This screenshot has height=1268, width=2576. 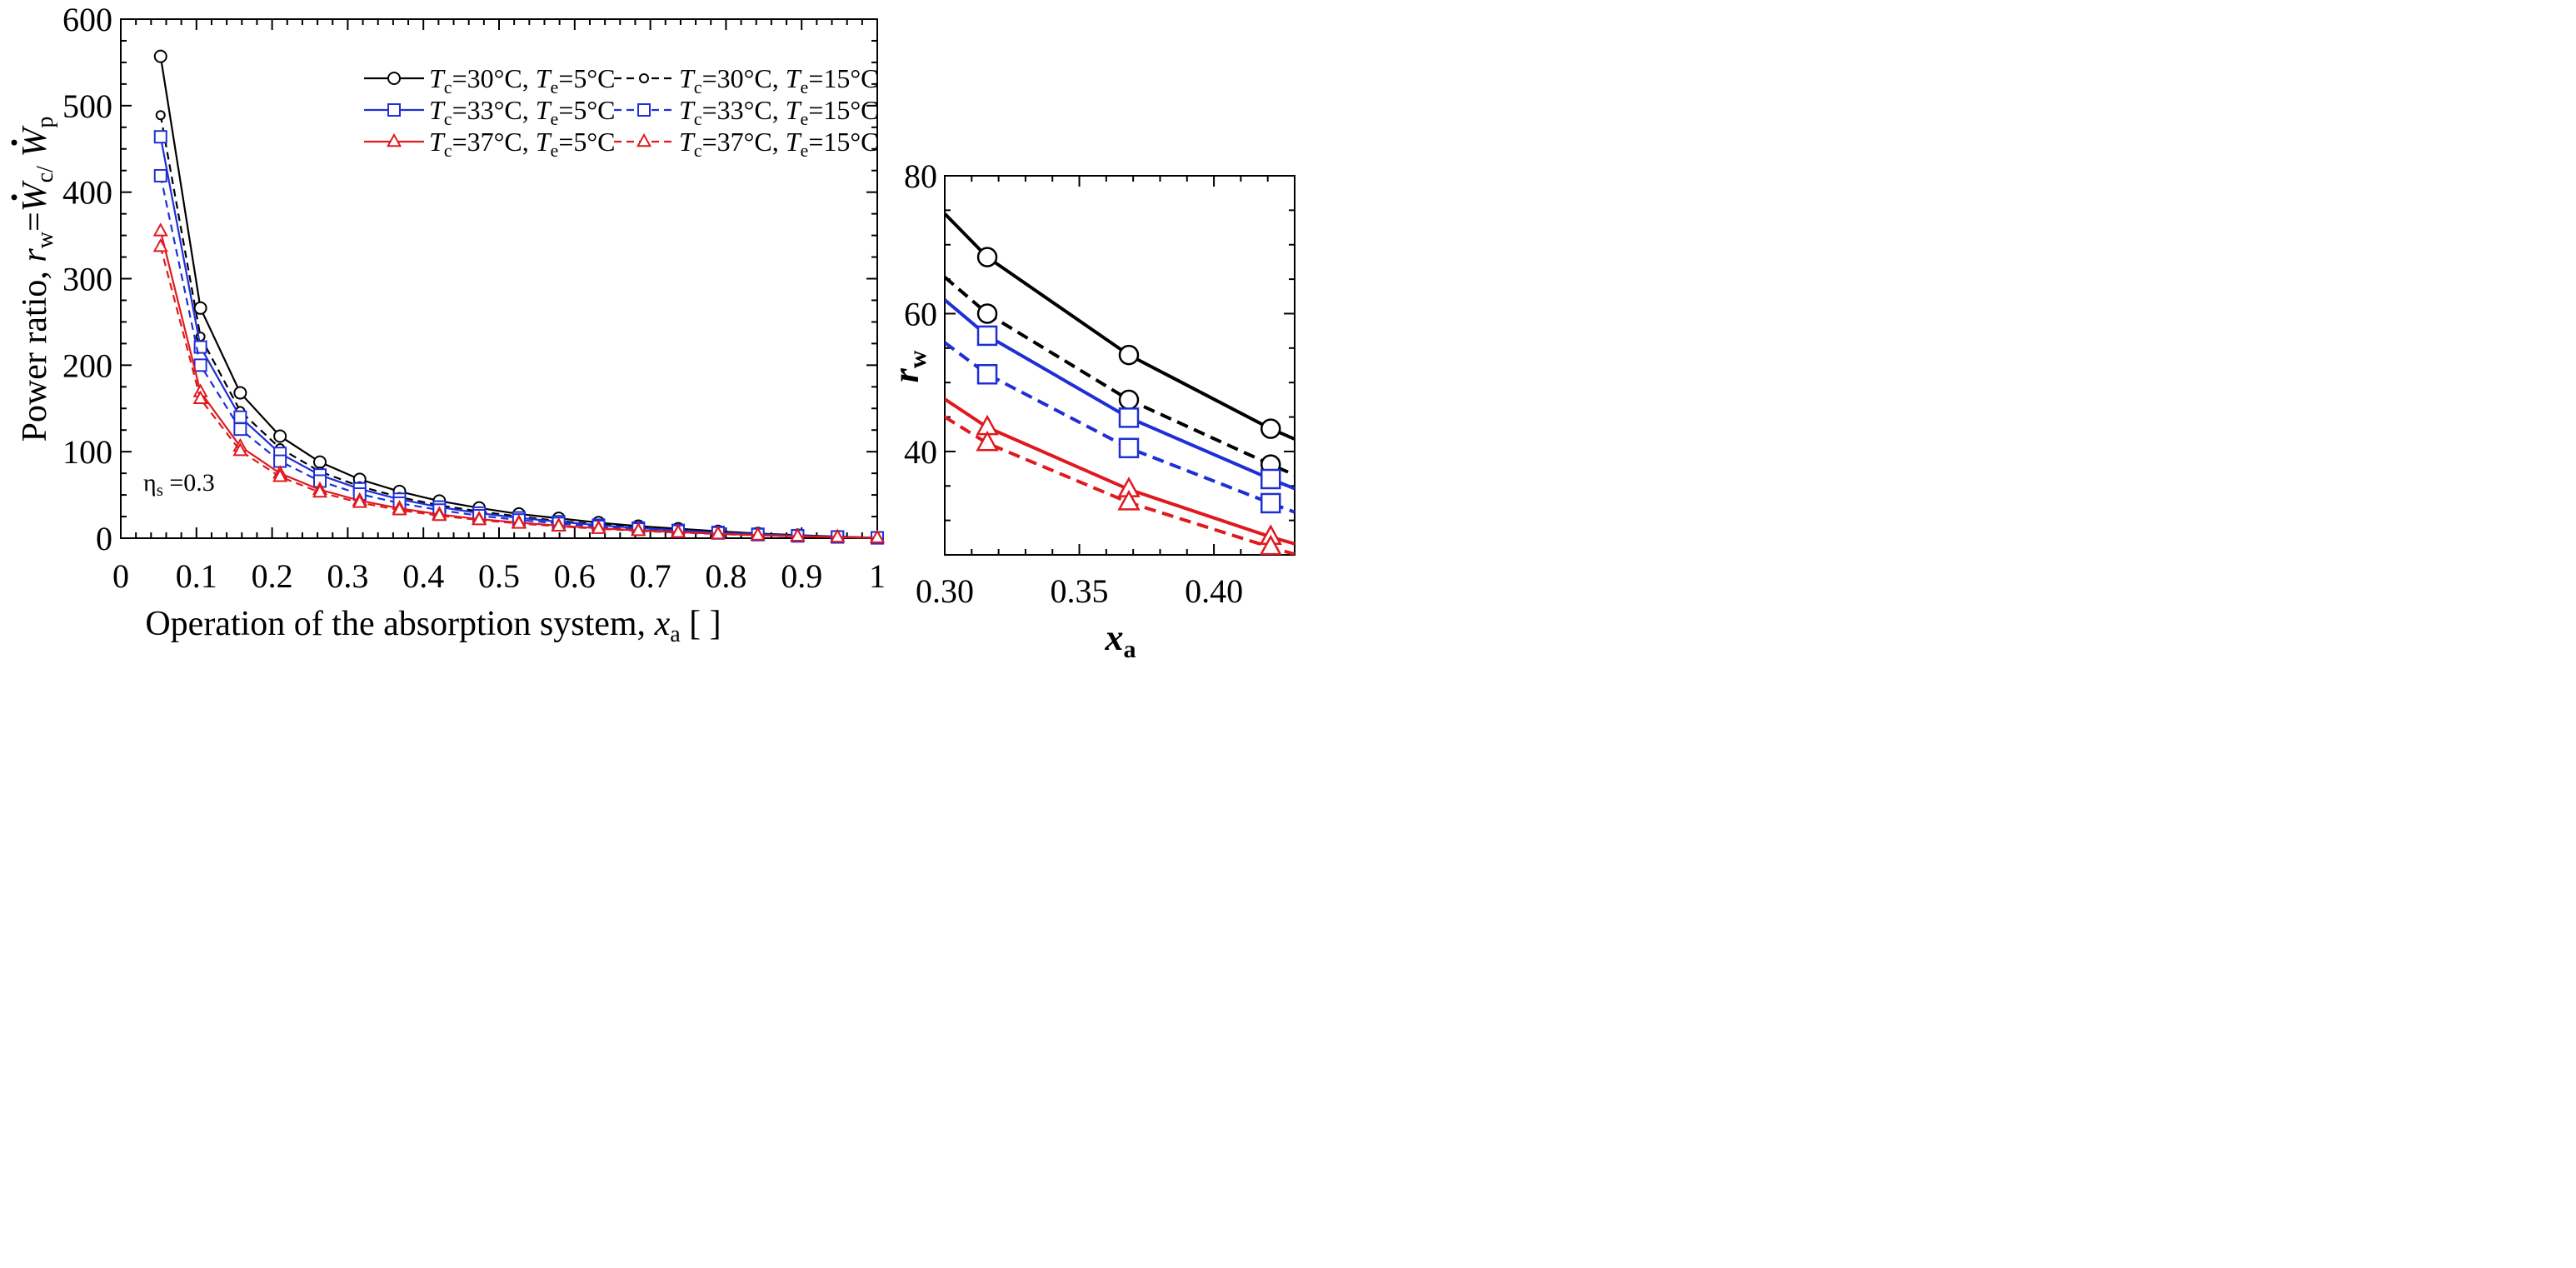 What do you see at coordinates (801, 576) in the screenshot?
I see `x-tick-label: 0.9` at bounding box center [801, 576].